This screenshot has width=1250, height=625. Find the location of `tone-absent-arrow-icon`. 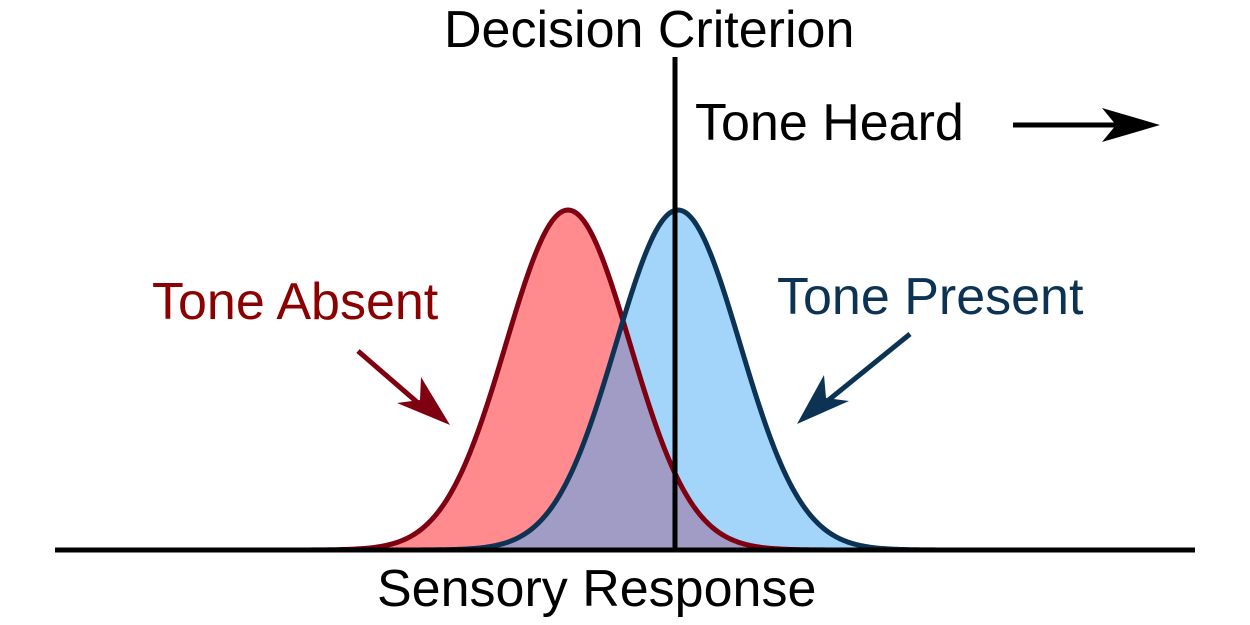

tone-absent-arrow-icon is located at coordinates (404, 388).